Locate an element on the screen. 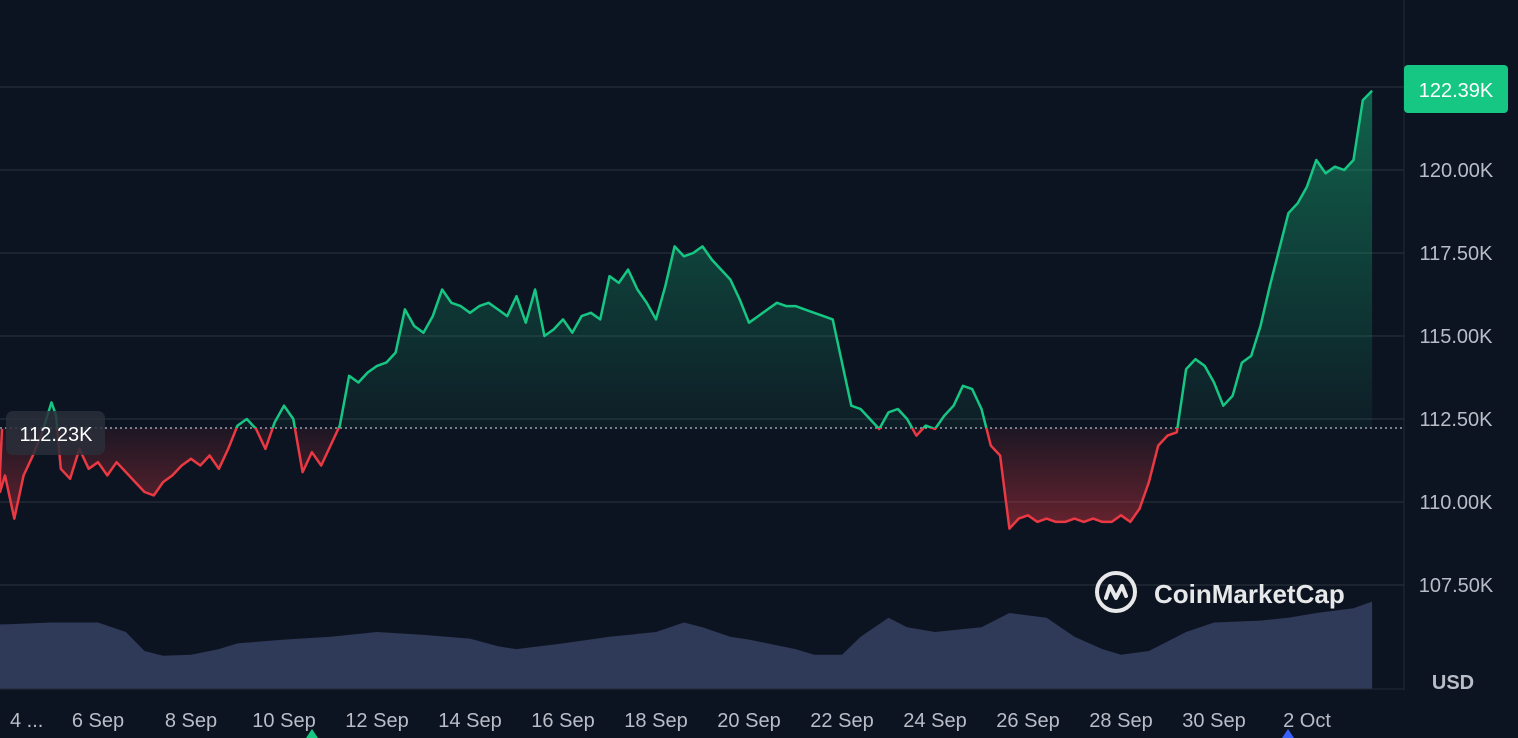  price-line-down-segment is located at coordinates (589, 478).